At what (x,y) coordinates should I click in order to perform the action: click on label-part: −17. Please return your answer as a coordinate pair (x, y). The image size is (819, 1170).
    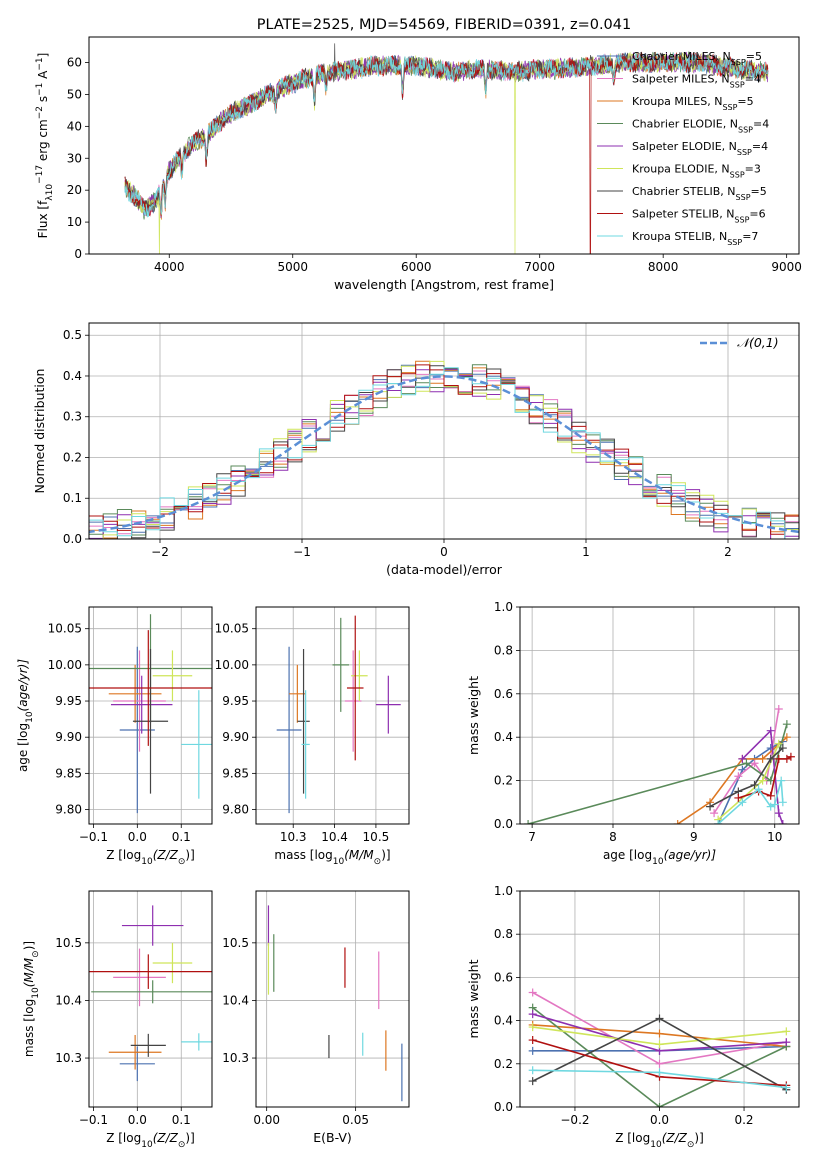
    Looking at the image, I should click on (40, 174).